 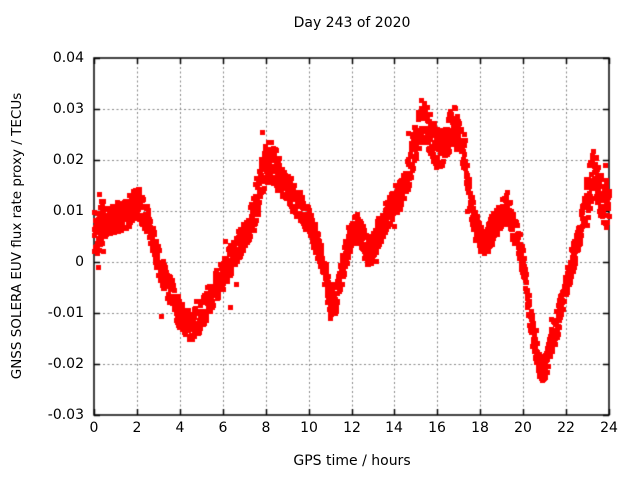 What do you see at coordinates (523, 428) in the screenshot?
I see `x-tick-label: 20` at bounding box center [523, 428].